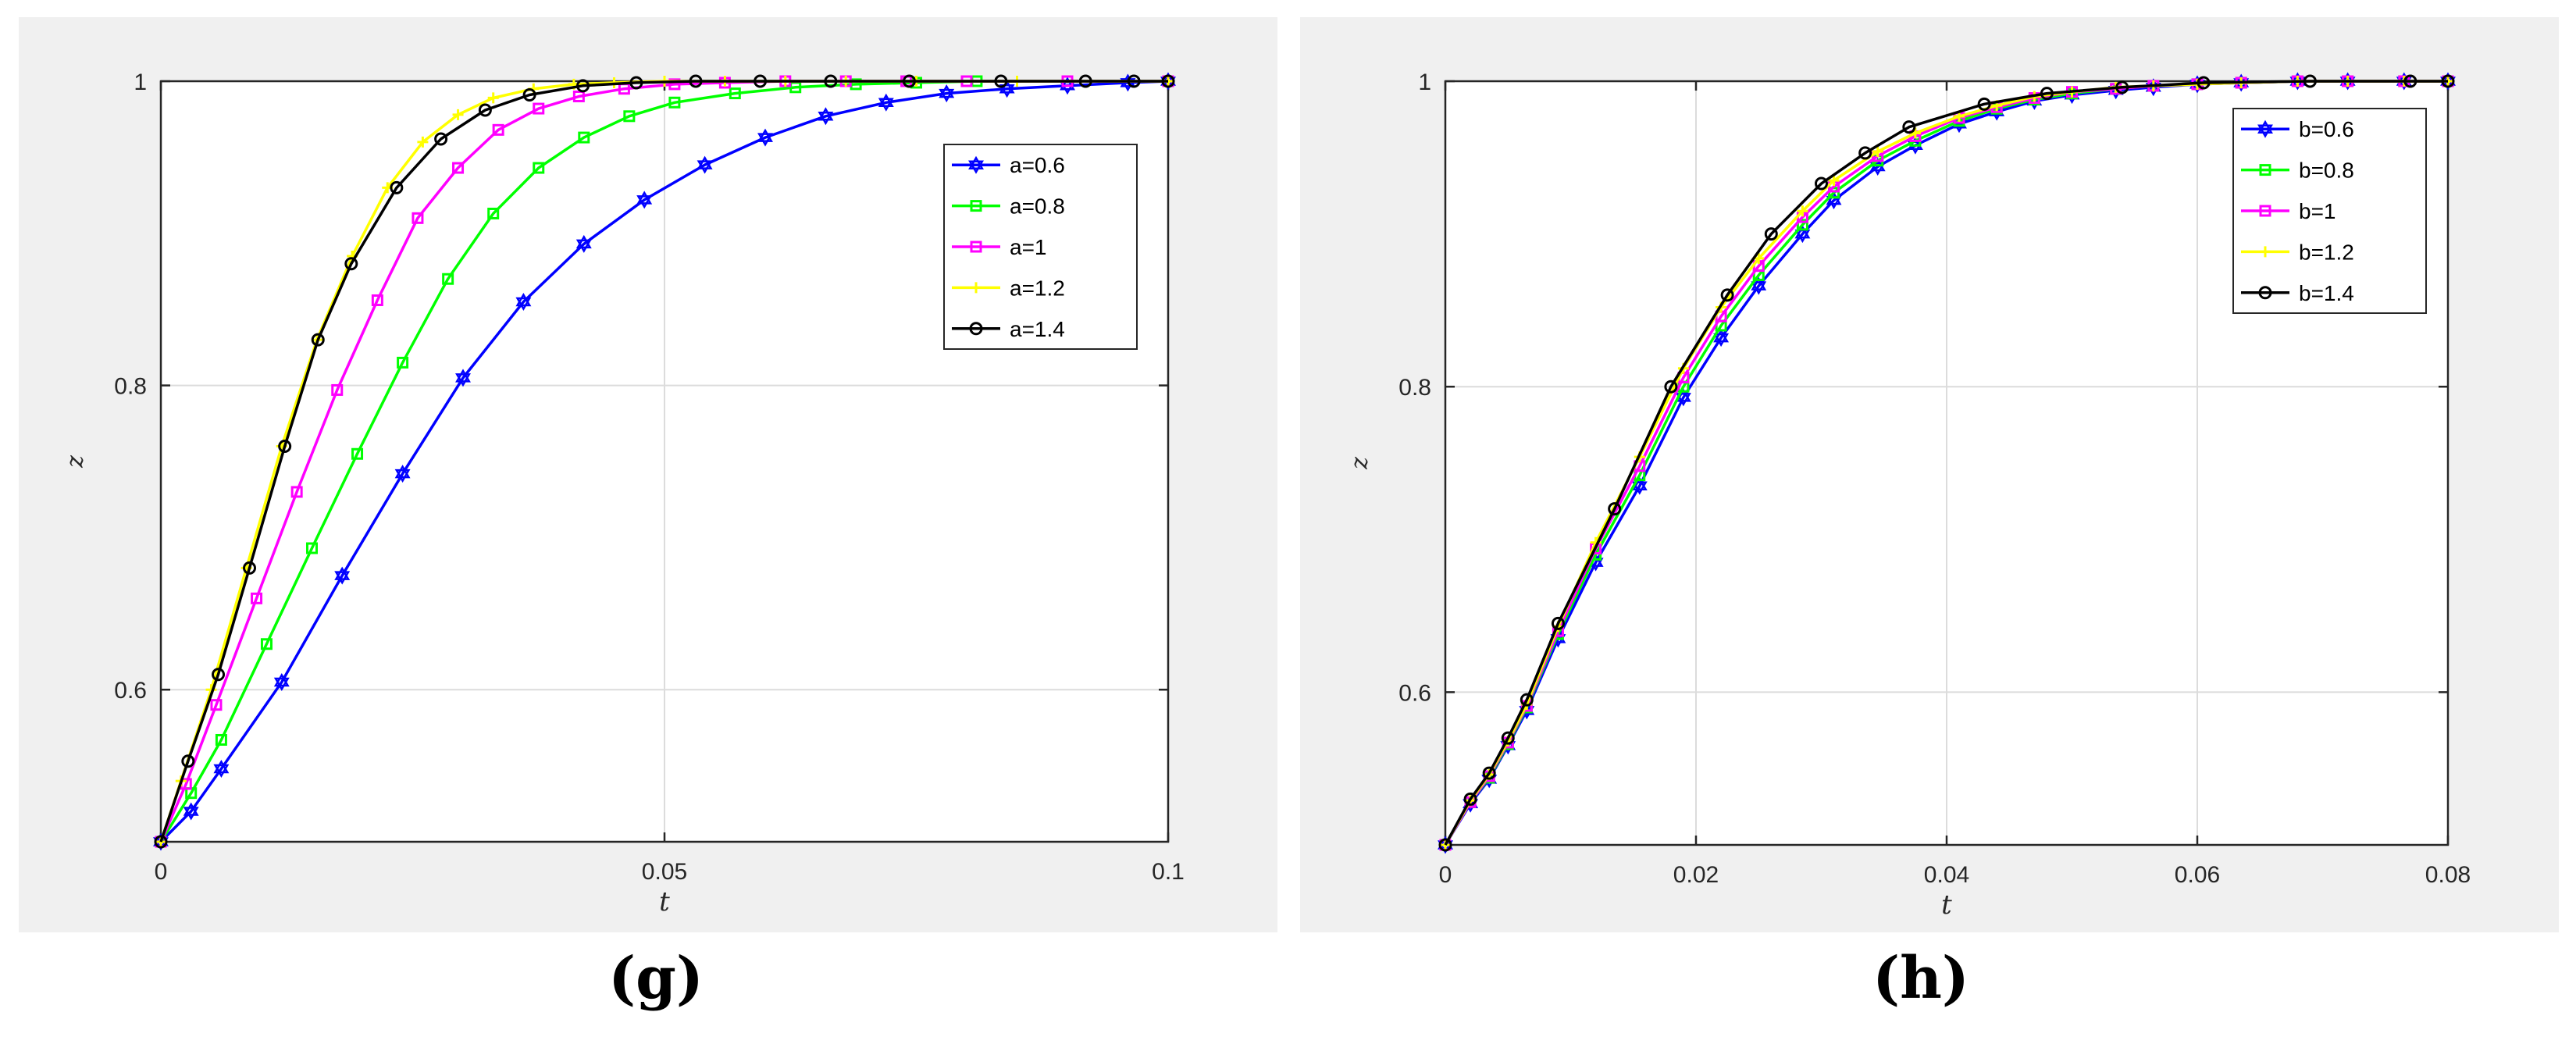 This screenshot has width=2576, height=1037. Describe the element at coordinates (2265, 293) in the screenshot. I see `legend-marker-b=1.4` at that location.